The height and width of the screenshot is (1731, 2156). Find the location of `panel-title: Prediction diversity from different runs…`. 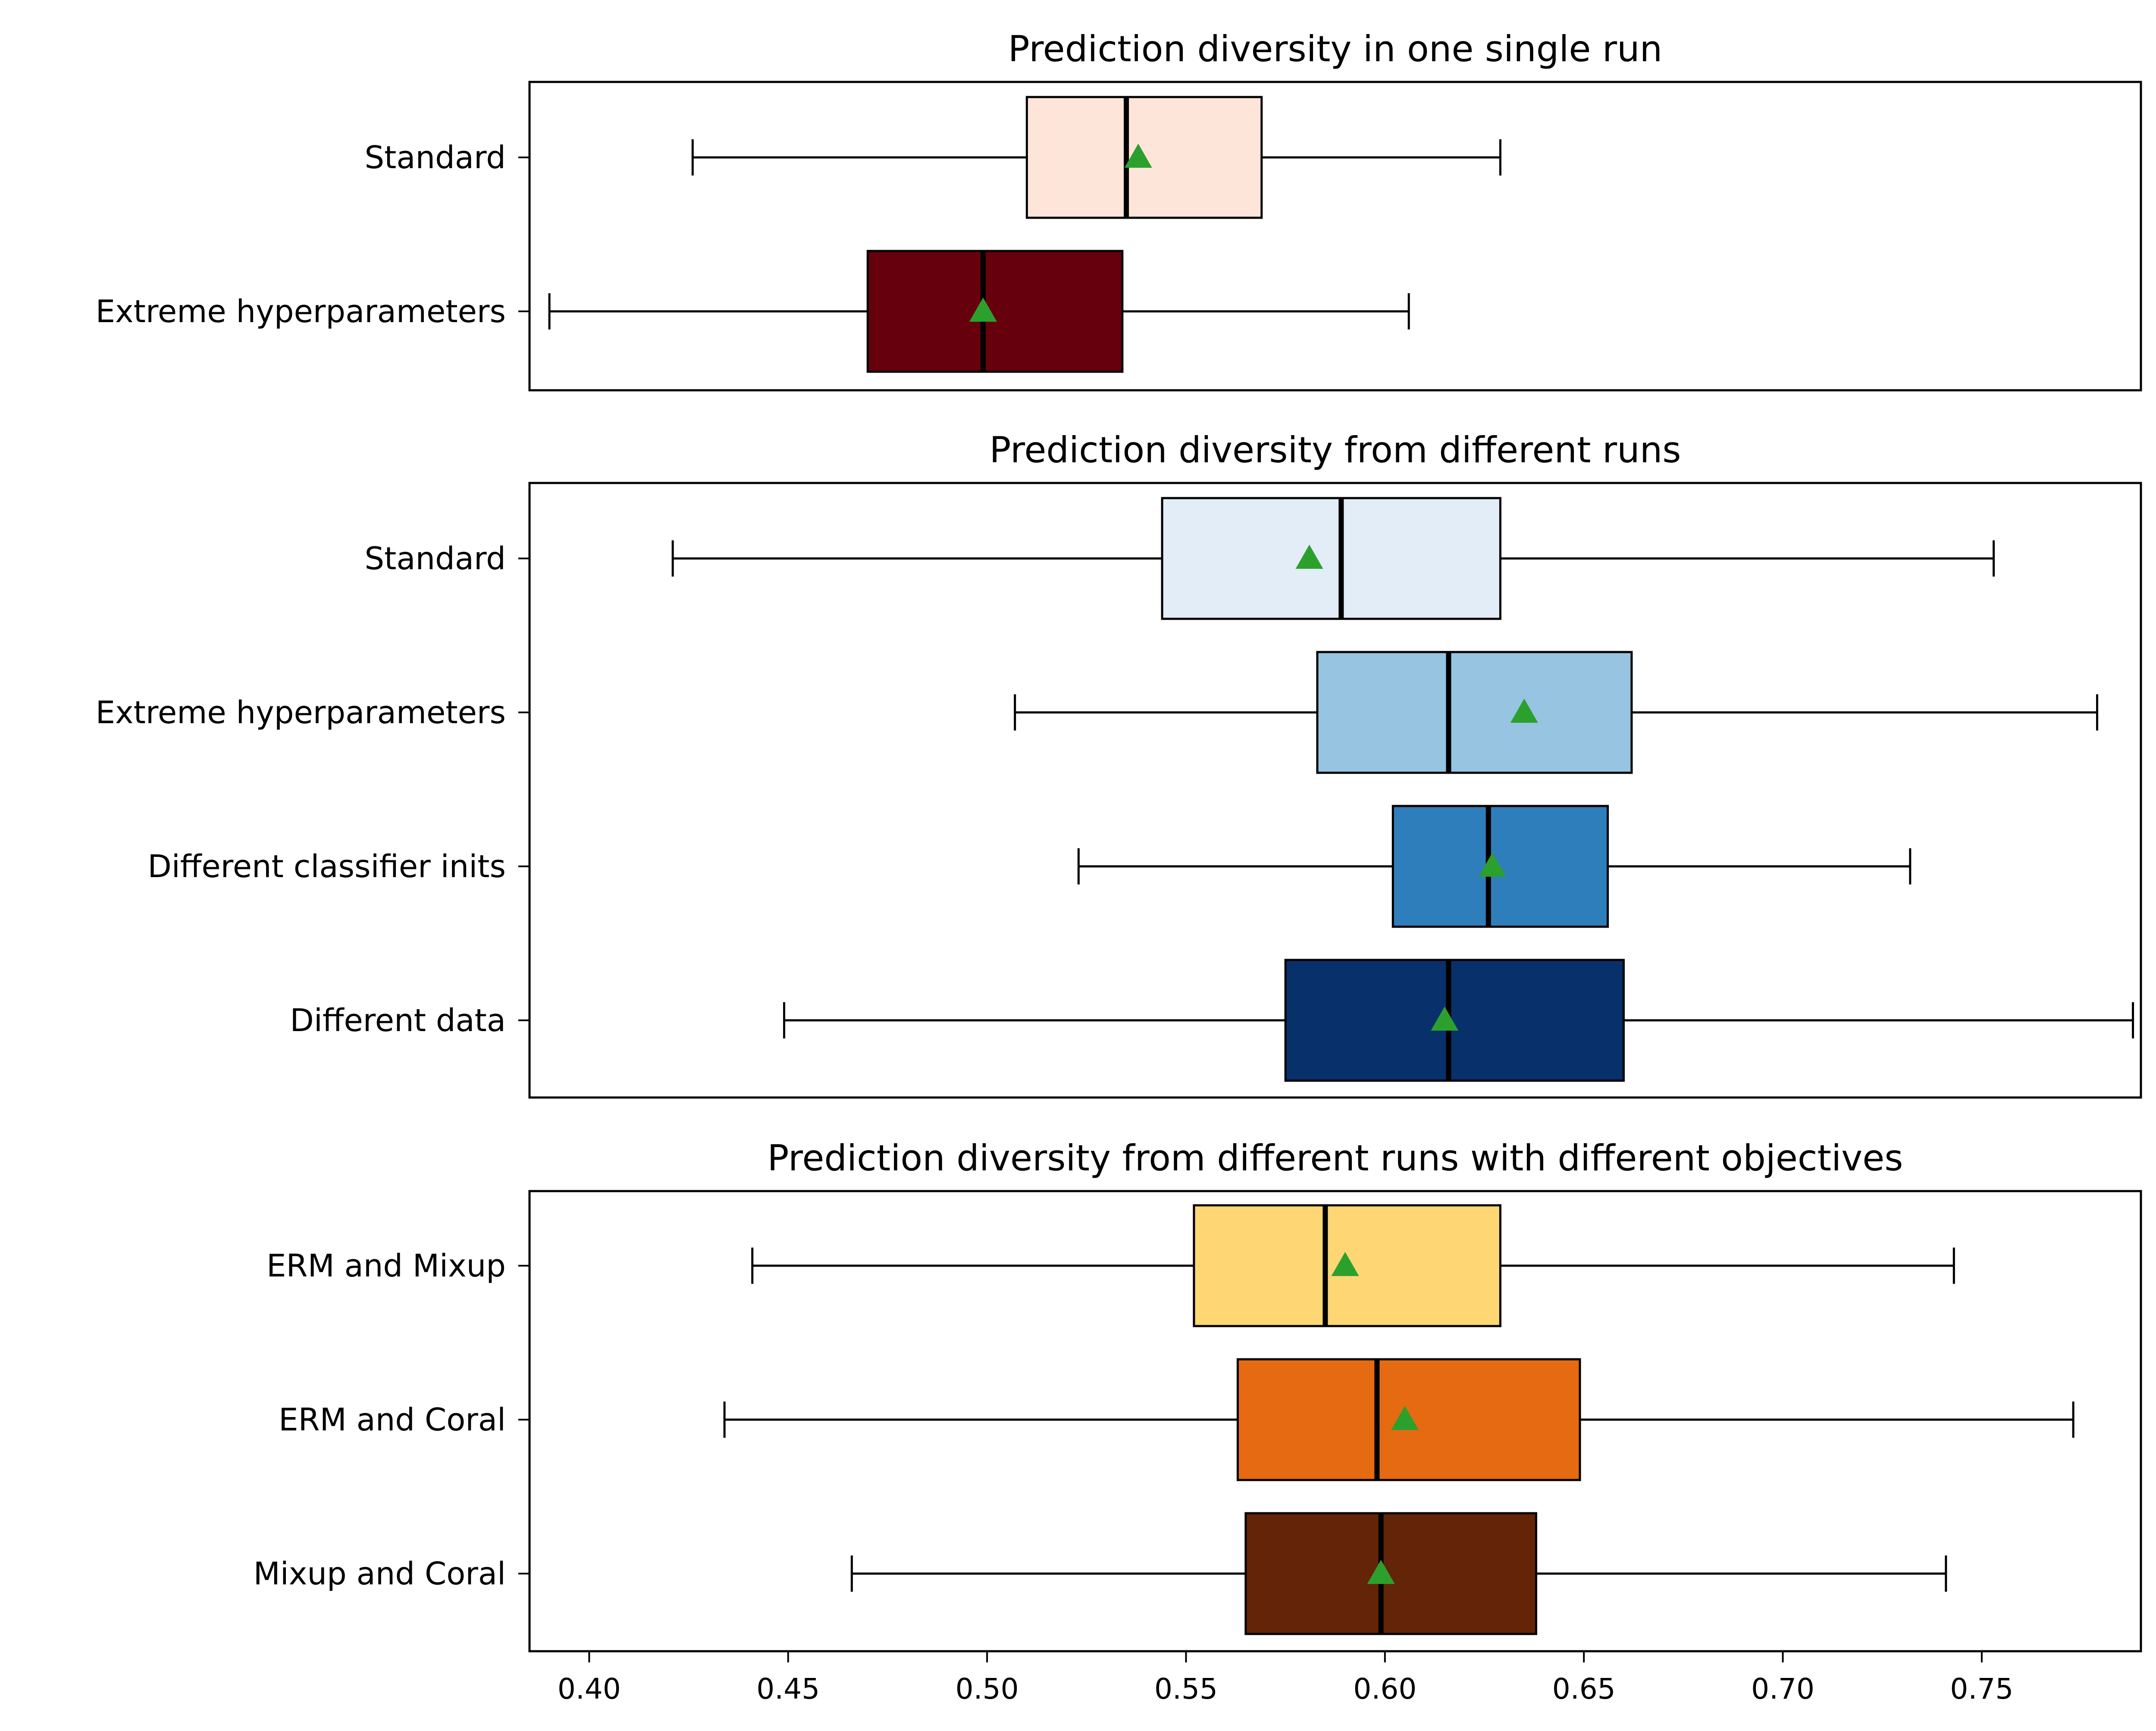

panel-title: Prediction diversity from different runs… is located at coordinates (1335, 1158).